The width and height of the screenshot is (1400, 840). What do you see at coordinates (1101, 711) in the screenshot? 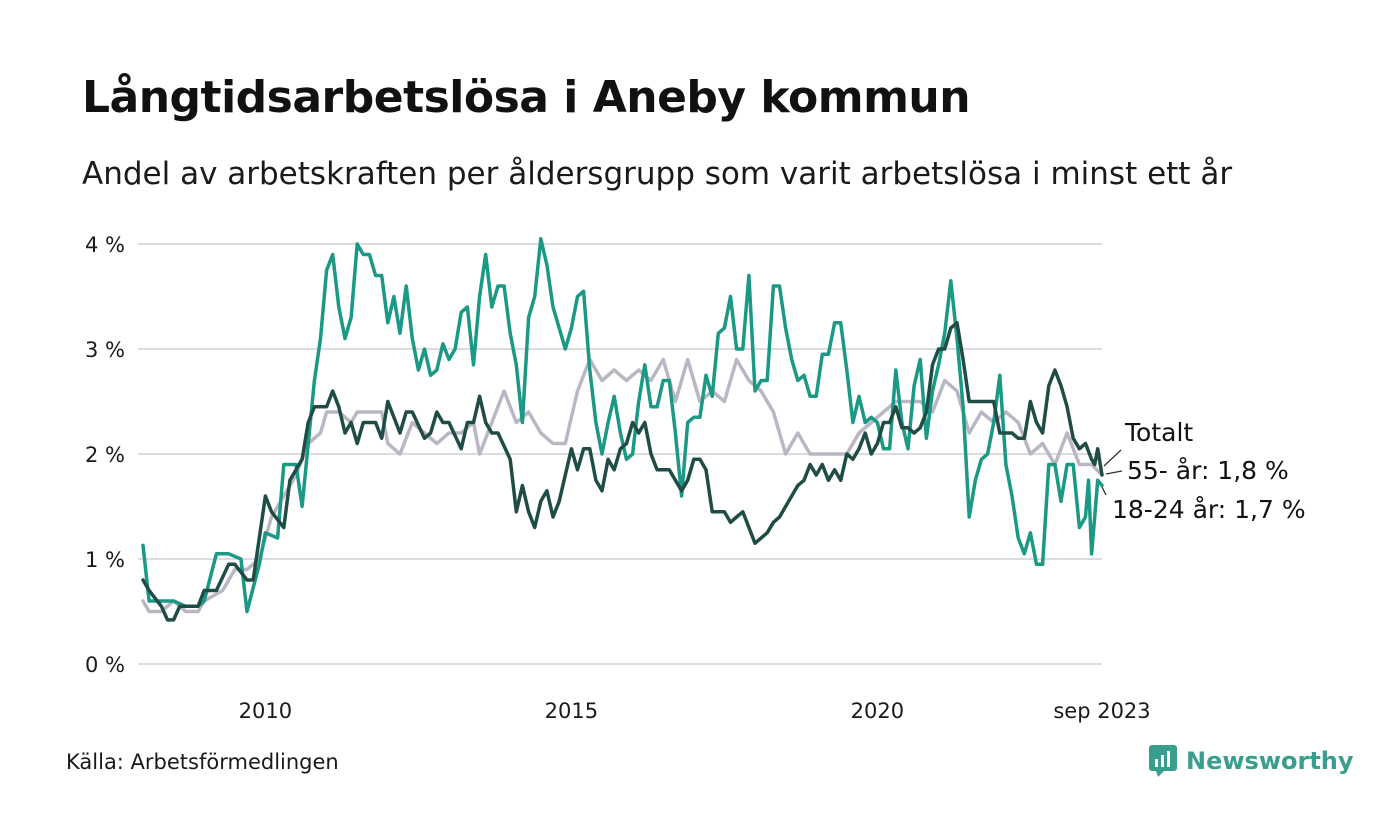
I see `x-tick-label: sep 2023` at bounding box center [1101, 711].